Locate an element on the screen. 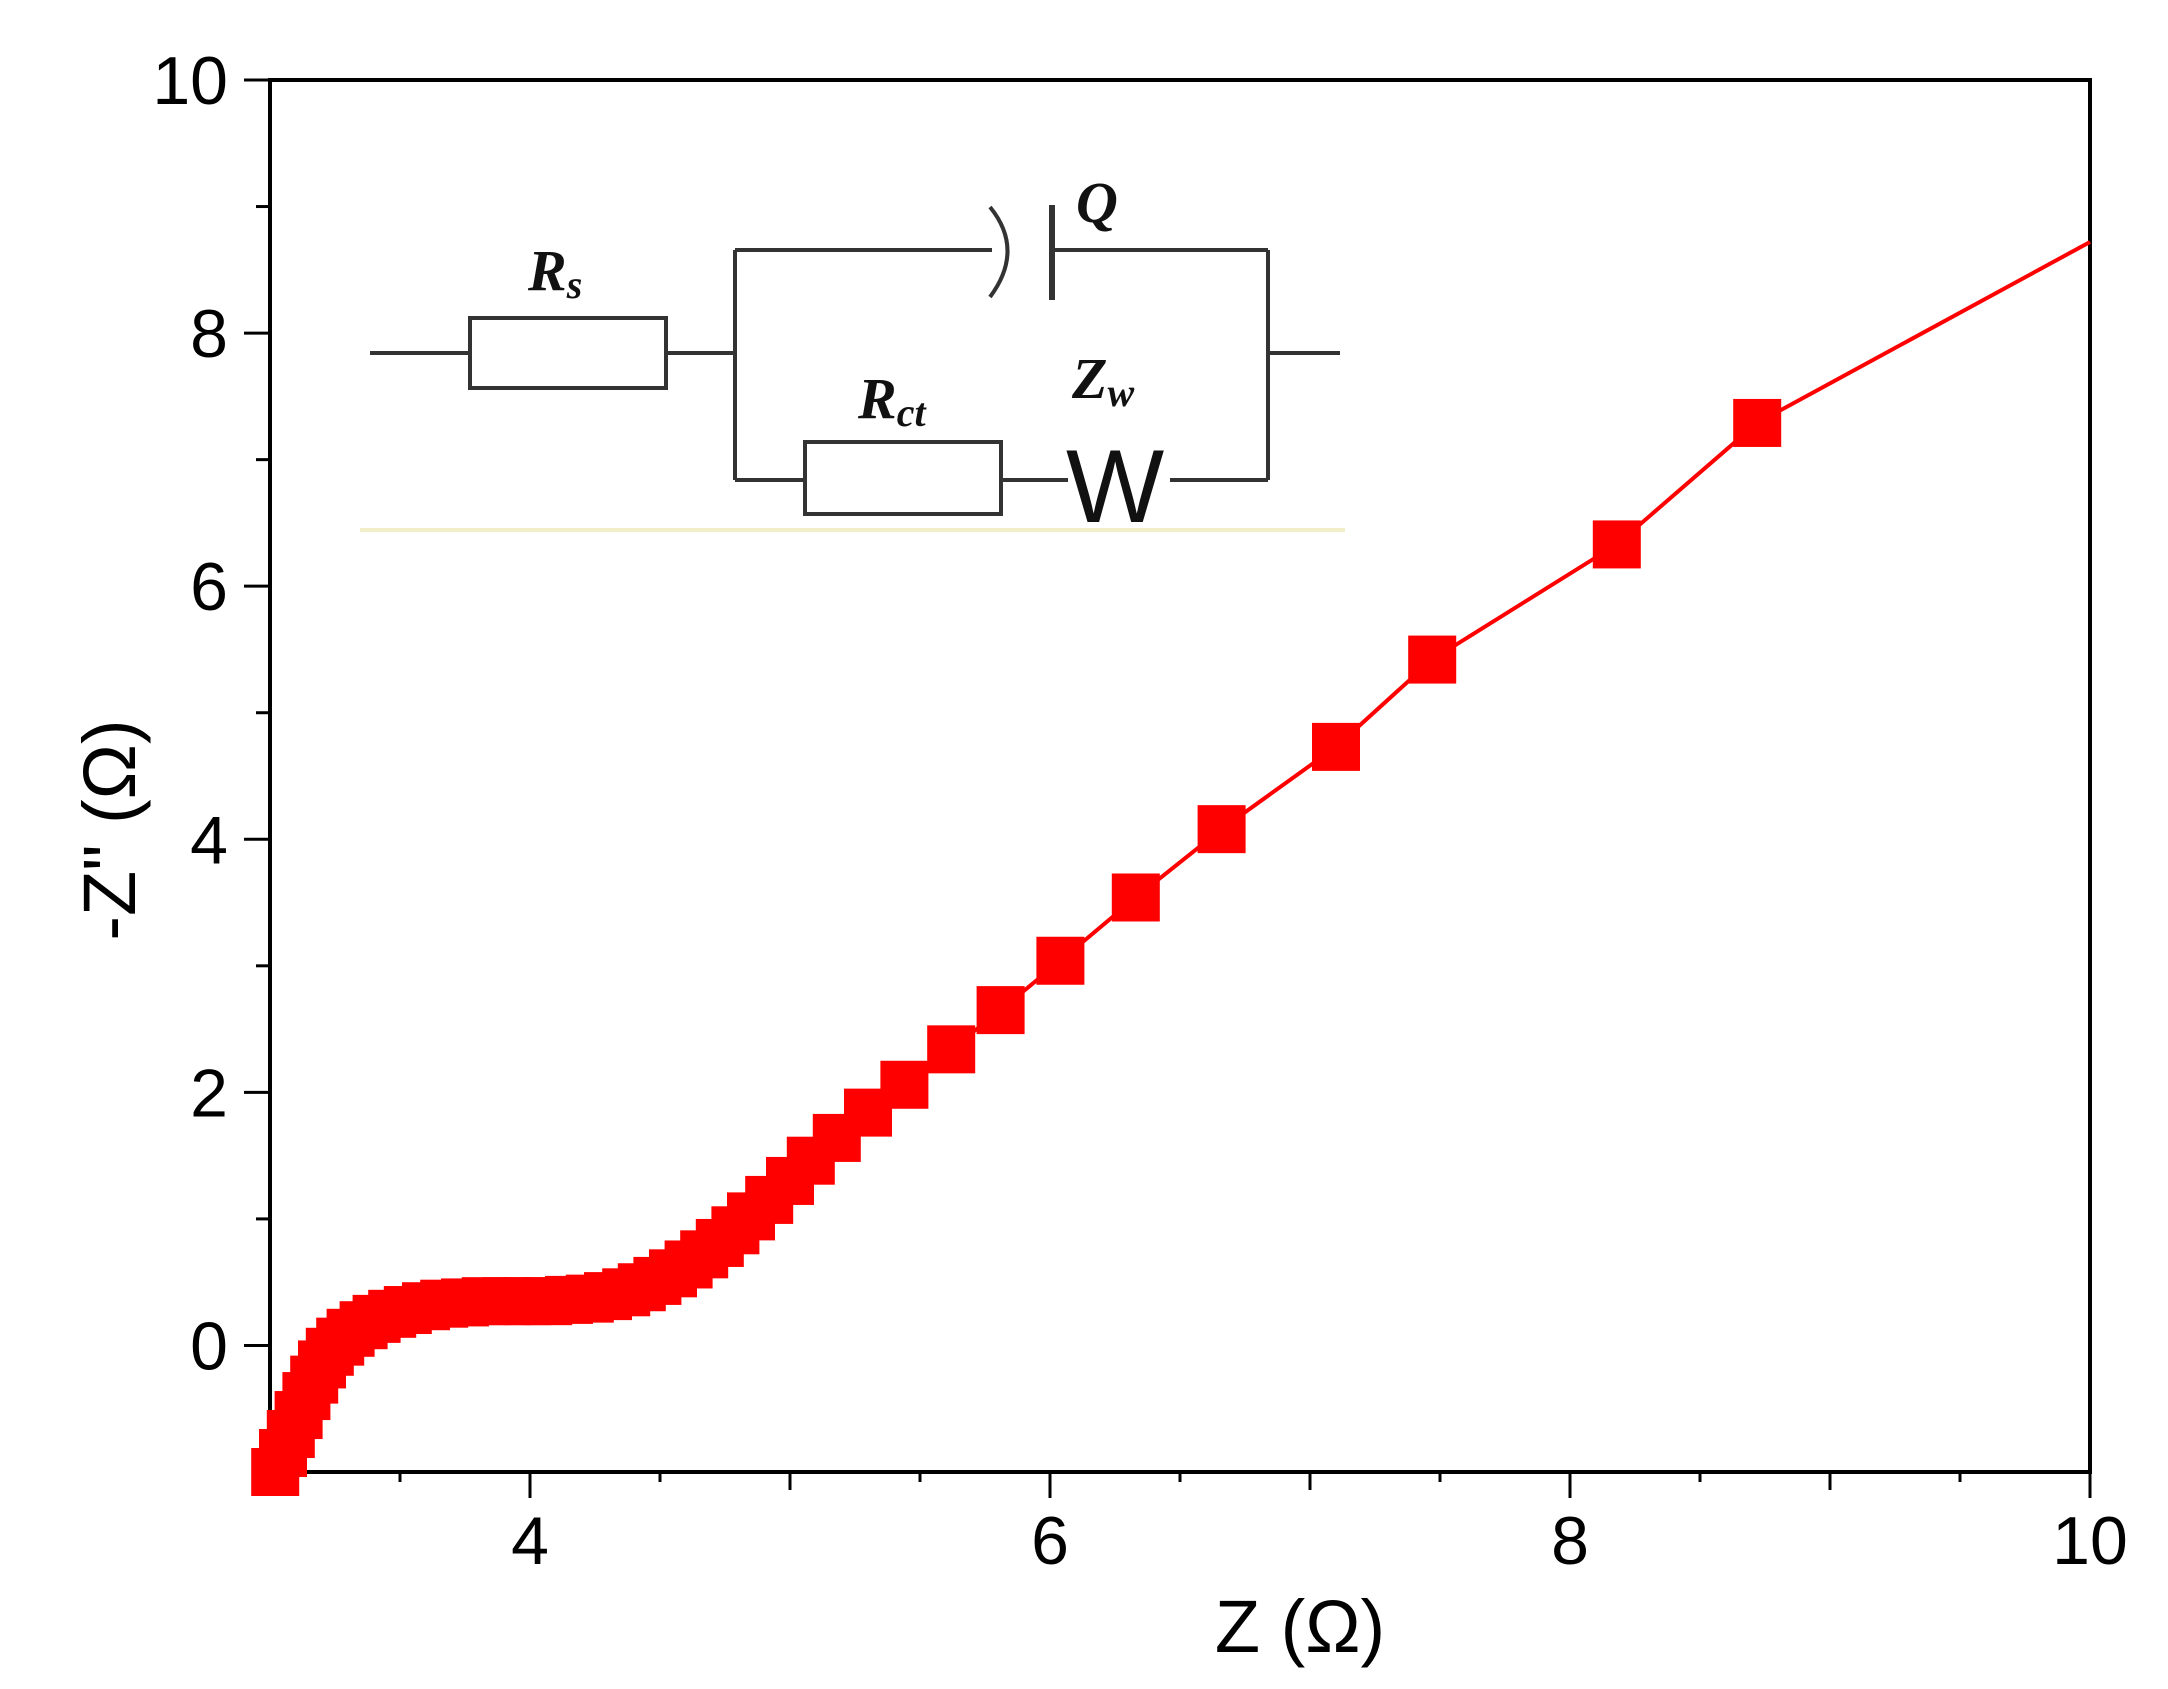 The width and height of the screenshot is (2168, 1689). y-tick-label: 8 is located at coordinates (209, 334).